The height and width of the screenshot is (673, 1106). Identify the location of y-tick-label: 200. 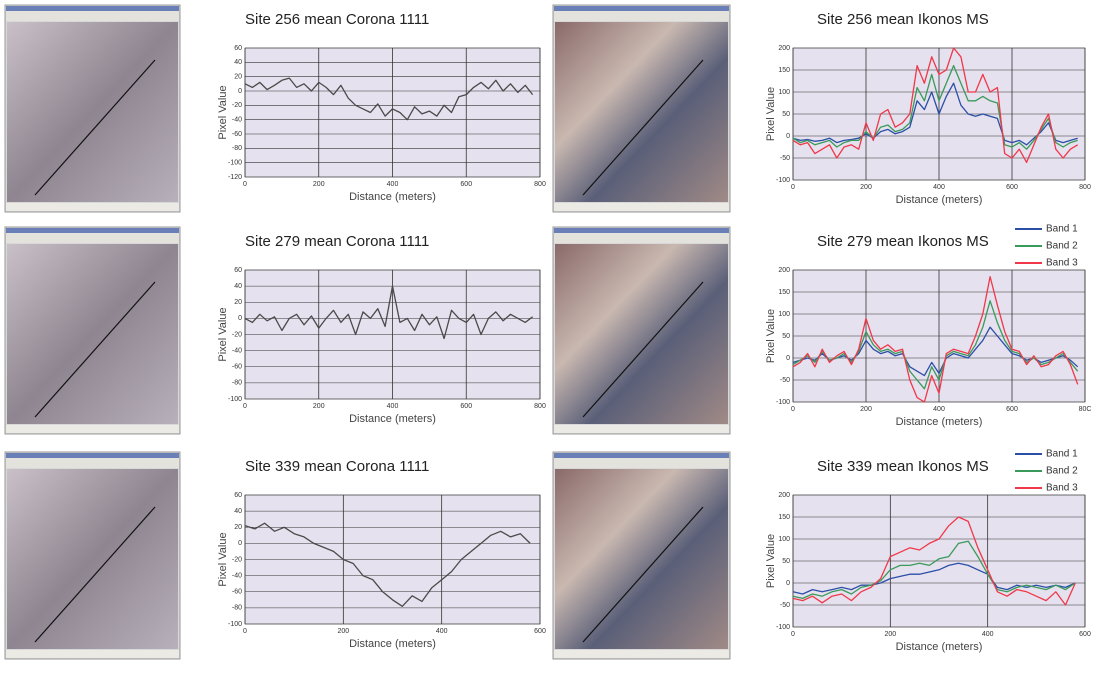
(784, 48).